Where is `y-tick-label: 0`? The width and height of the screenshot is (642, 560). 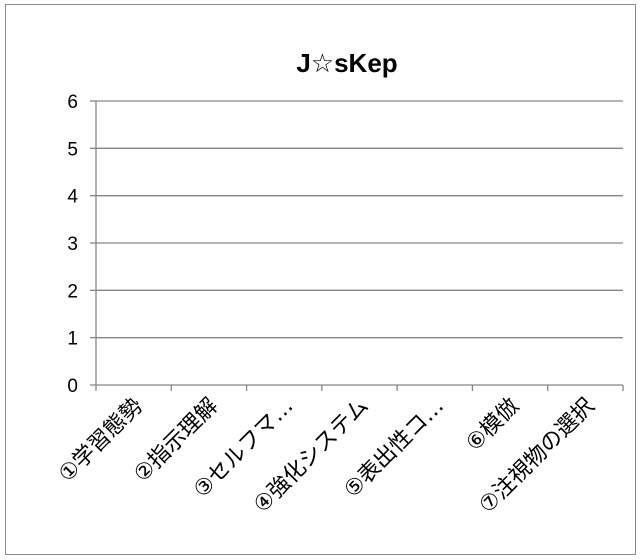
y-tick-label: 0 is located at coordinates (72, 386).